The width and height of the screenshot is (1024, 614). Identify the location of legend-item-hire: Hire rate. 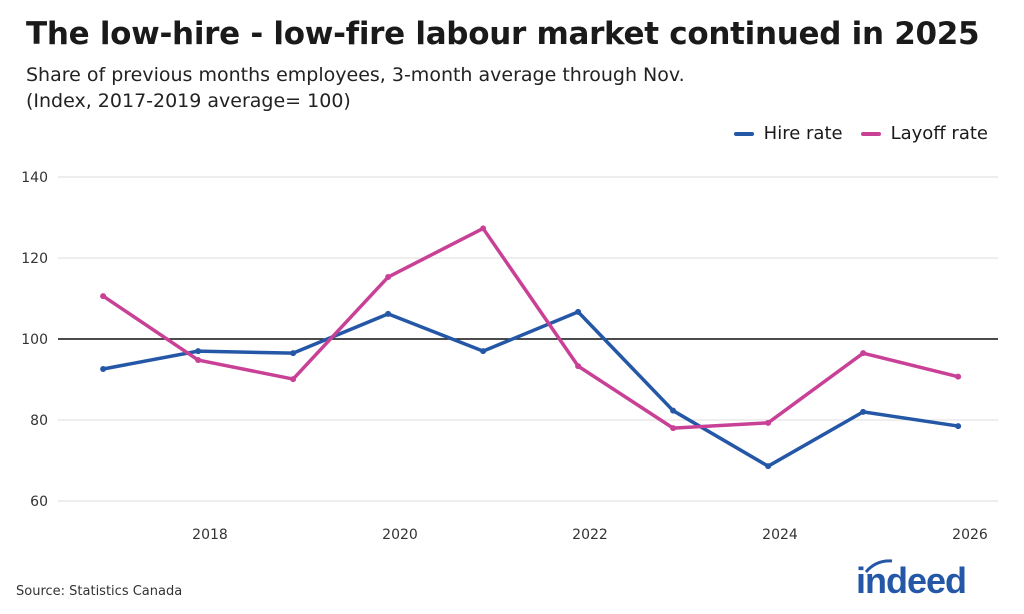
(788, 133).